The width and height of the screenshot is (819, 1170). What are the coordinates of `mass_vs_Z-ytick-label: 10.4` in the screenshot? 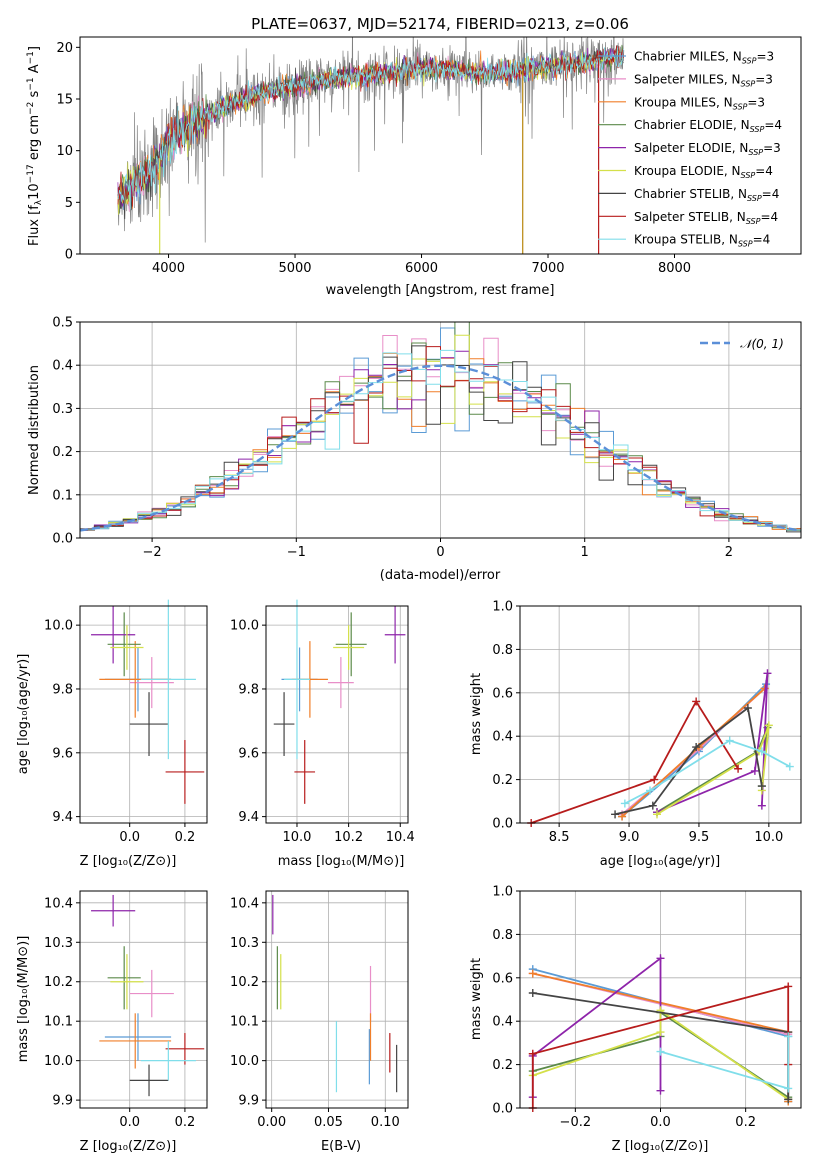 It's located at (58, 903).